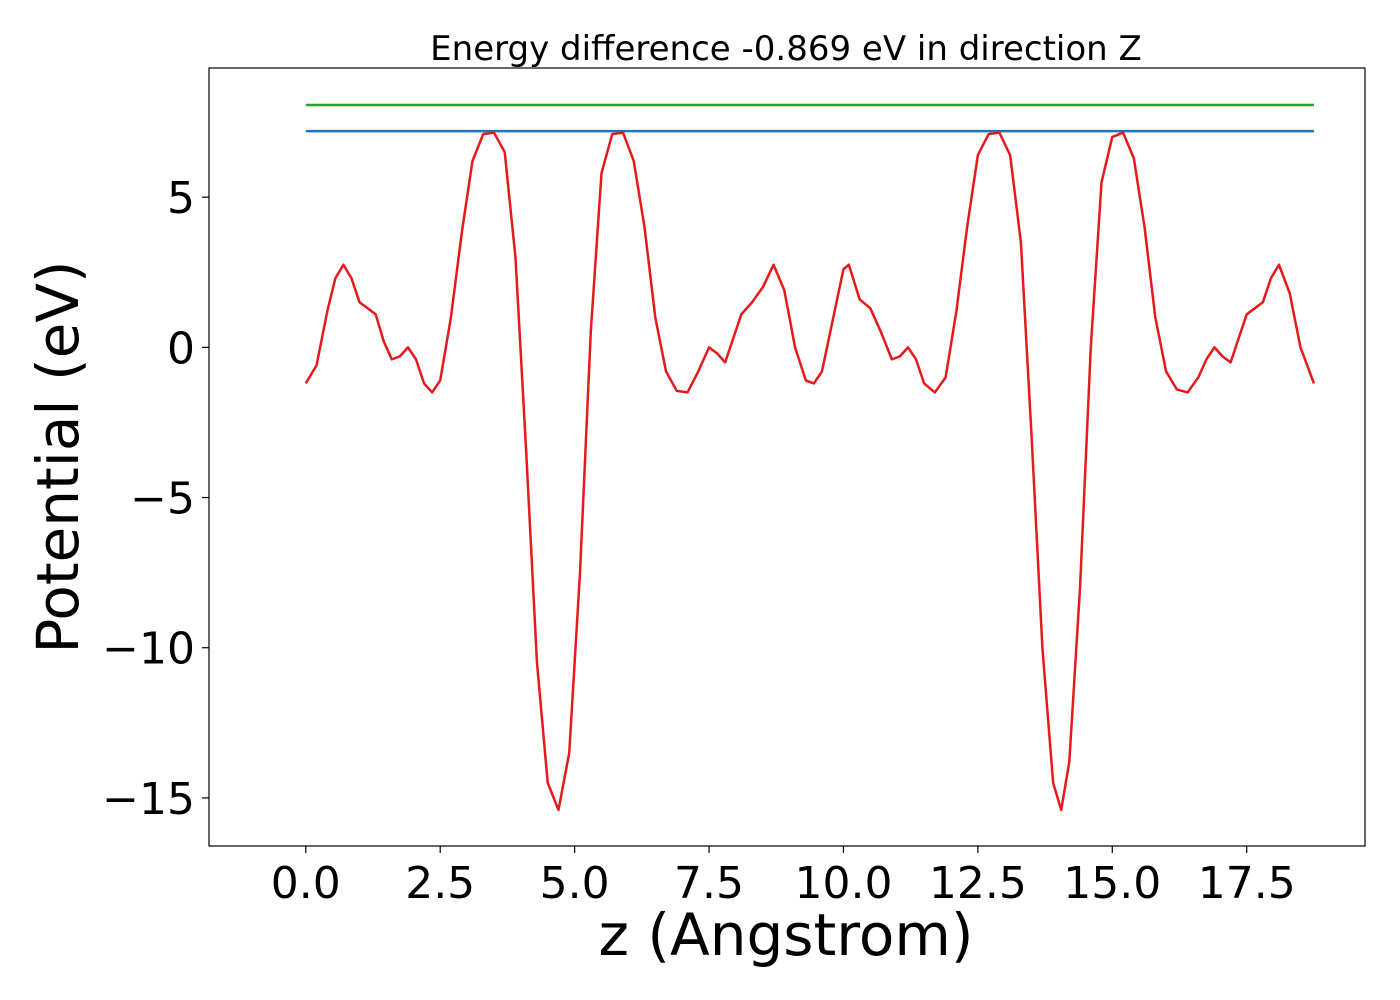 The height and width of the screenshot is (1000, 1400). I want to click on x-tick-label-6: 15.0, so click(1112, 883).